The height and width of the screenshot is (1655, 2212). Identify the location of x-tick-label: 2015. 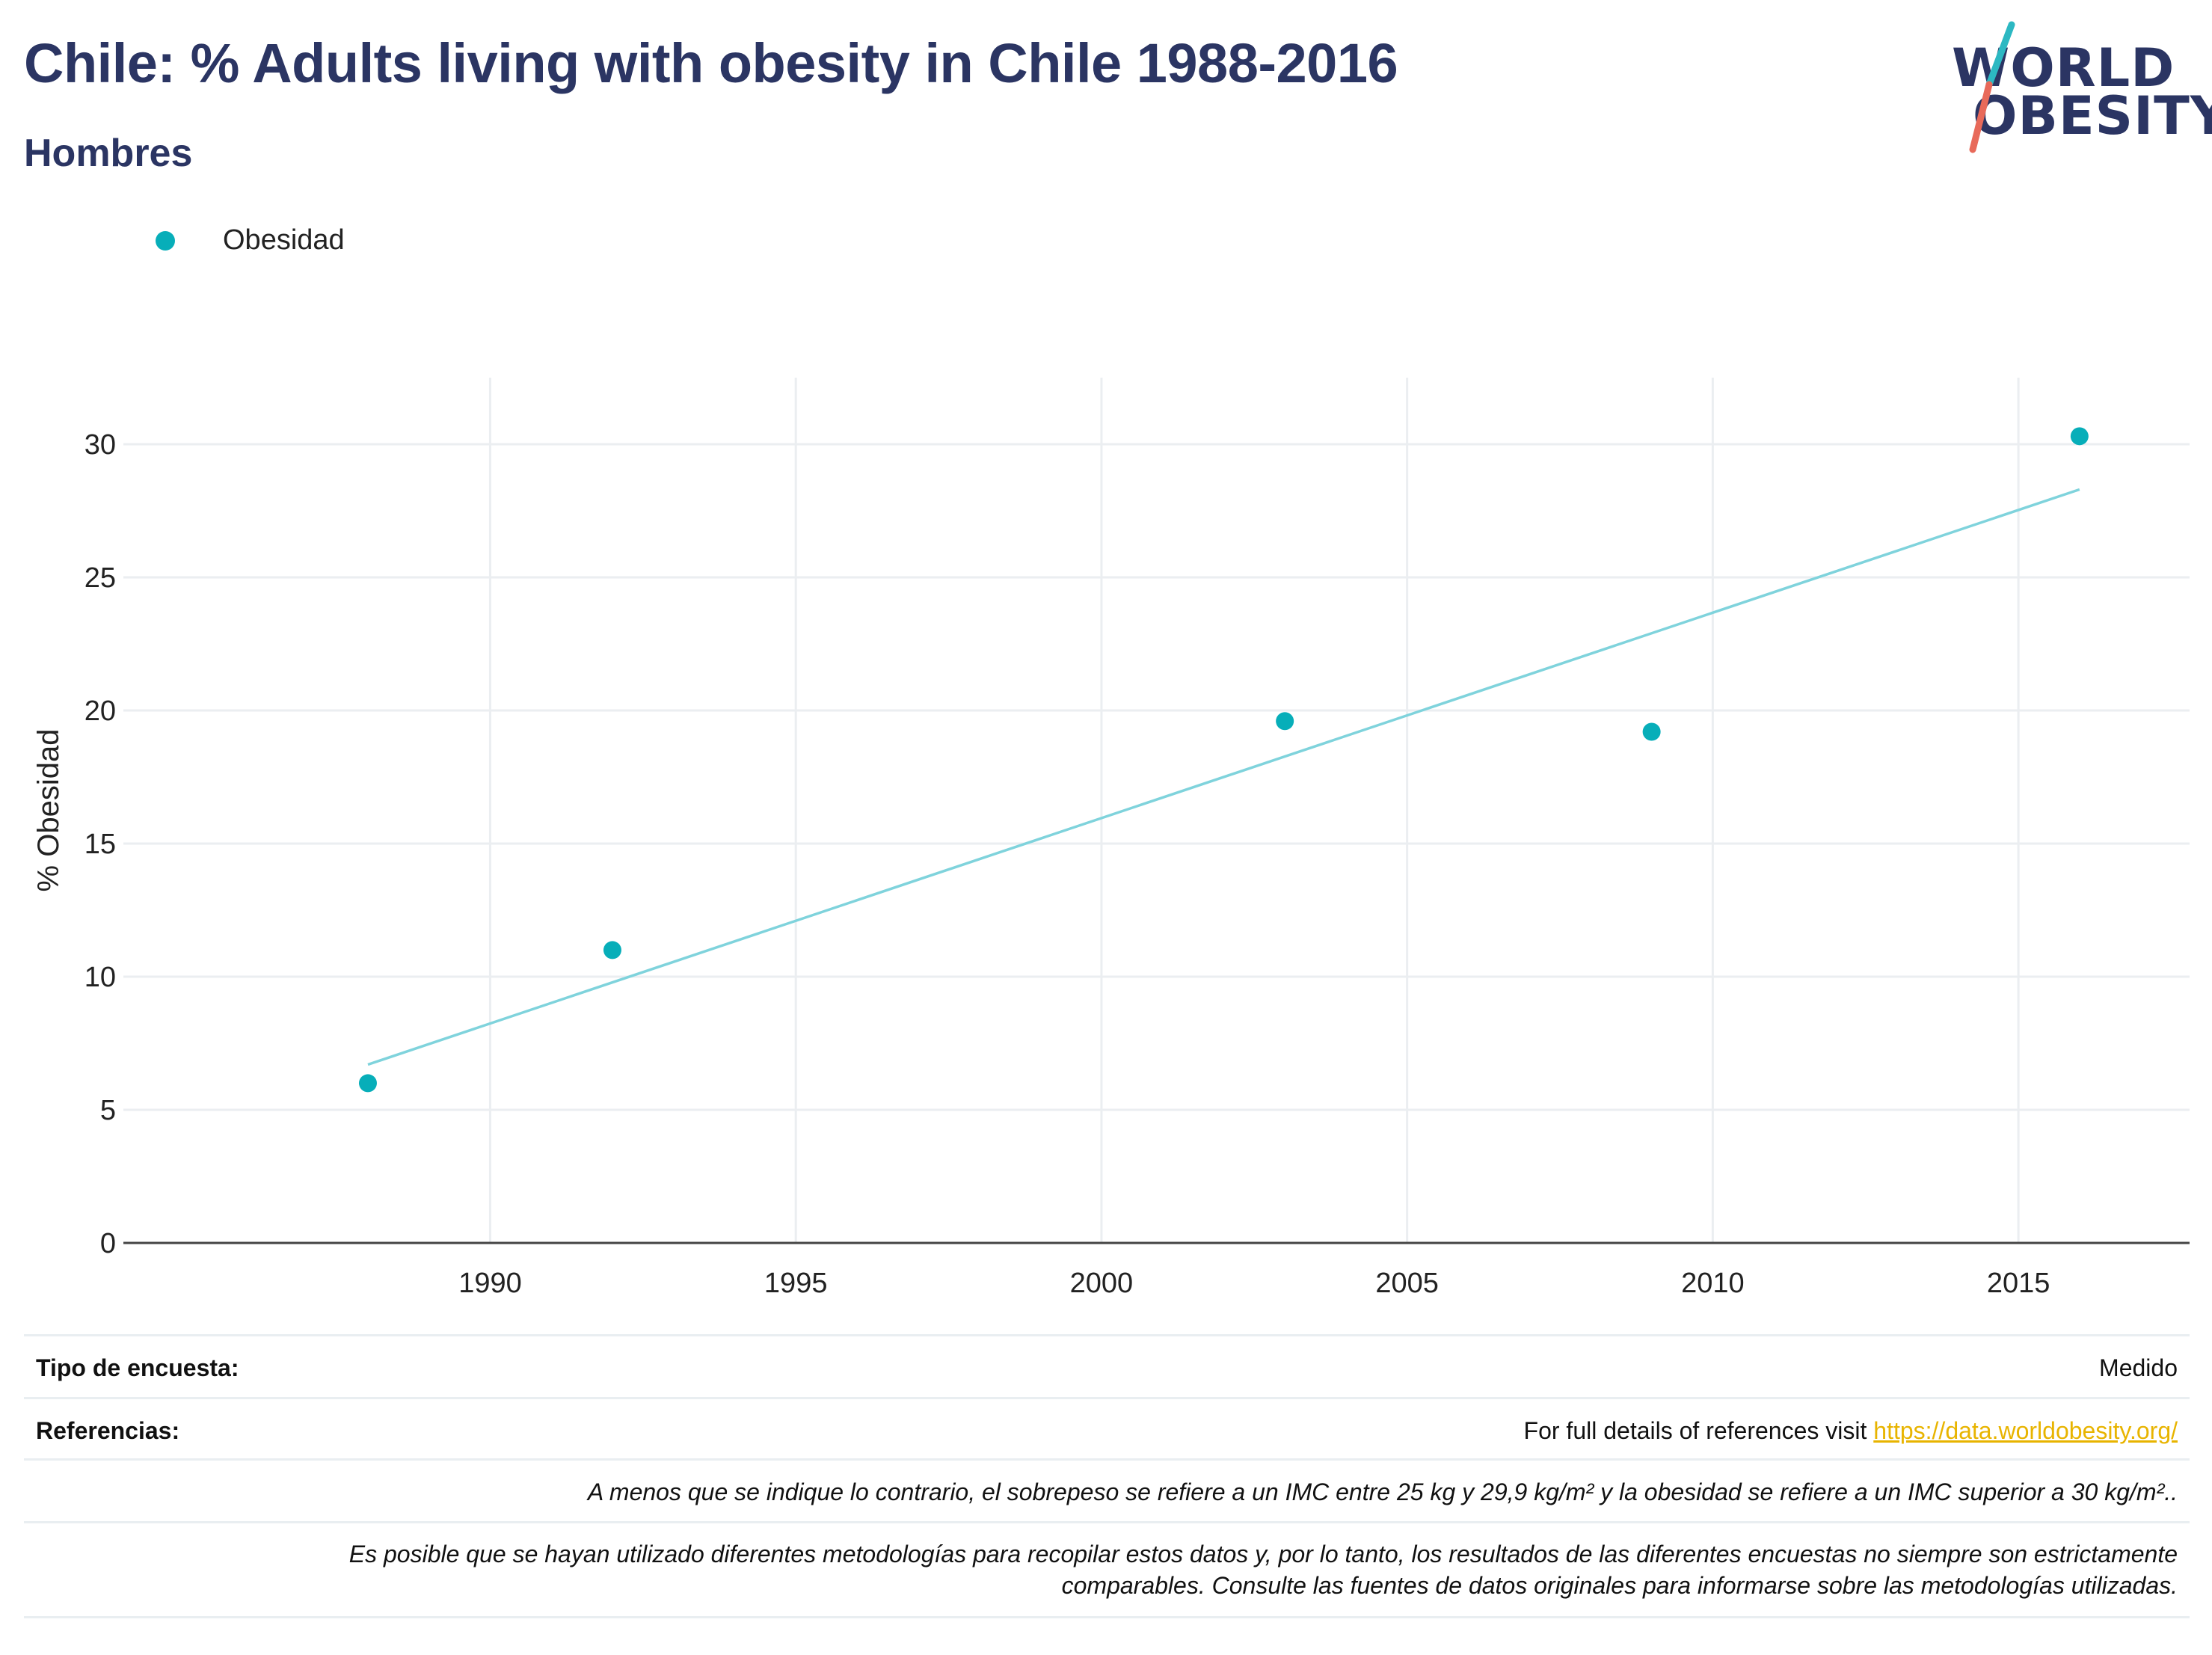
(2018, 1283).